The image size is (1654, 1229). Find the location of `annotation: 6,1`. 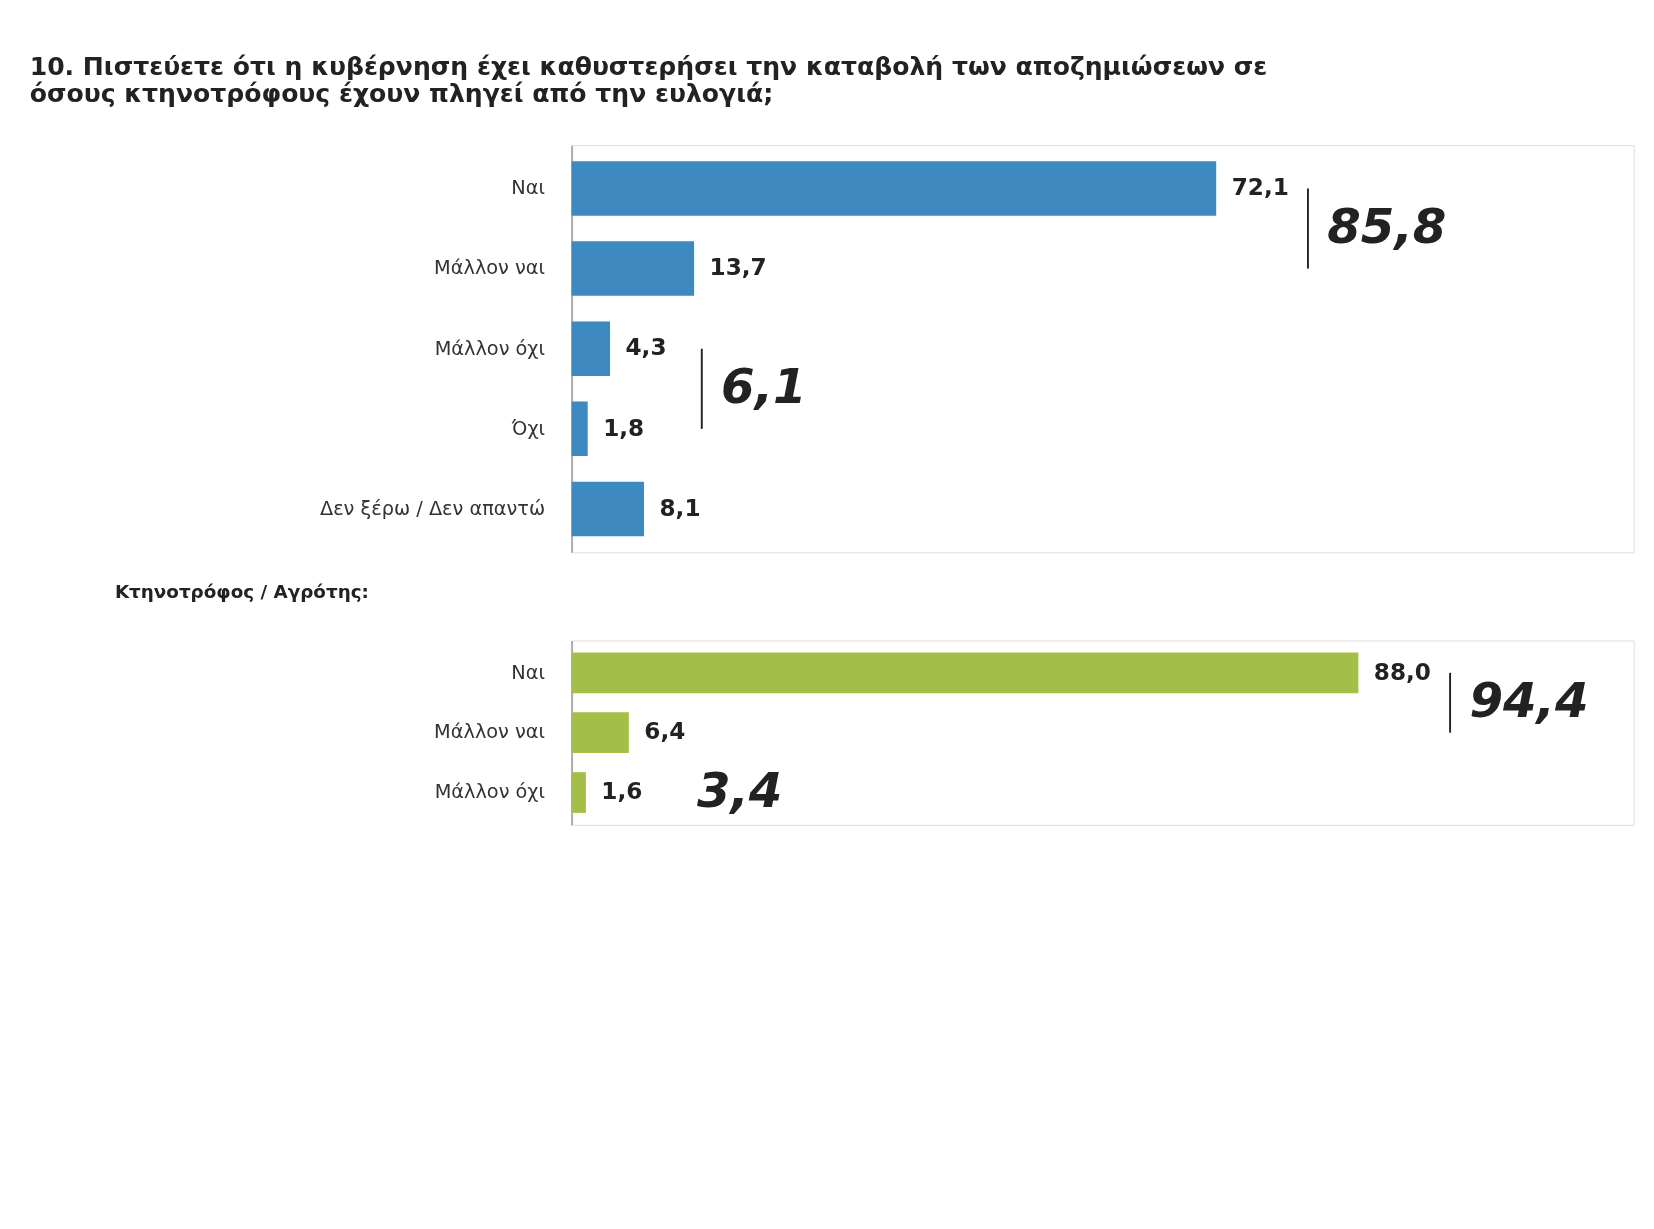

annotation: 6,1 is located at coordinates (764, 386).